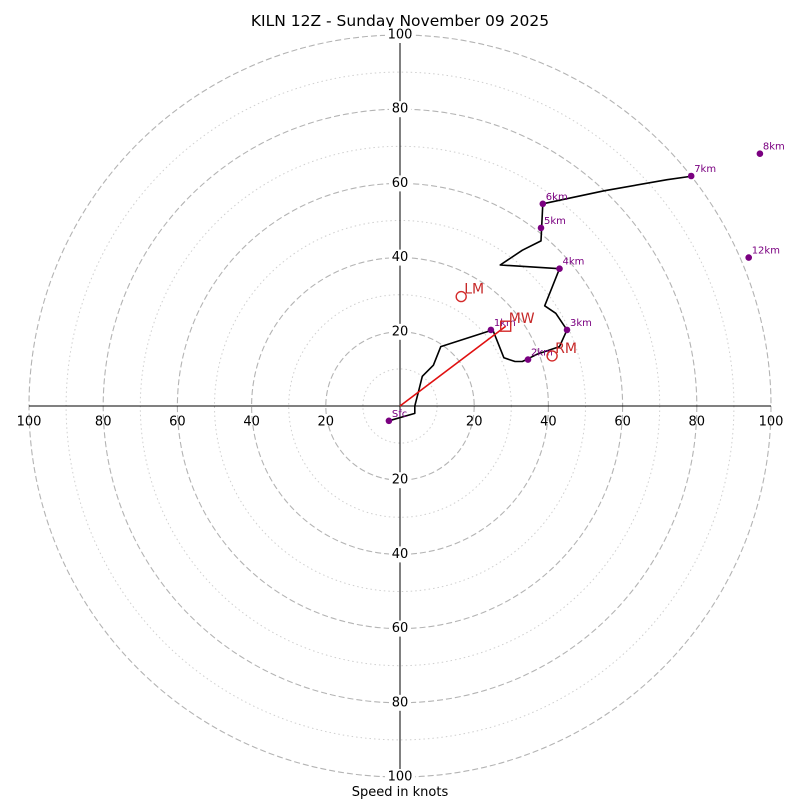 The image size is (800, 800). I want to click on height-label-1km: 1km, so click(505, 323).